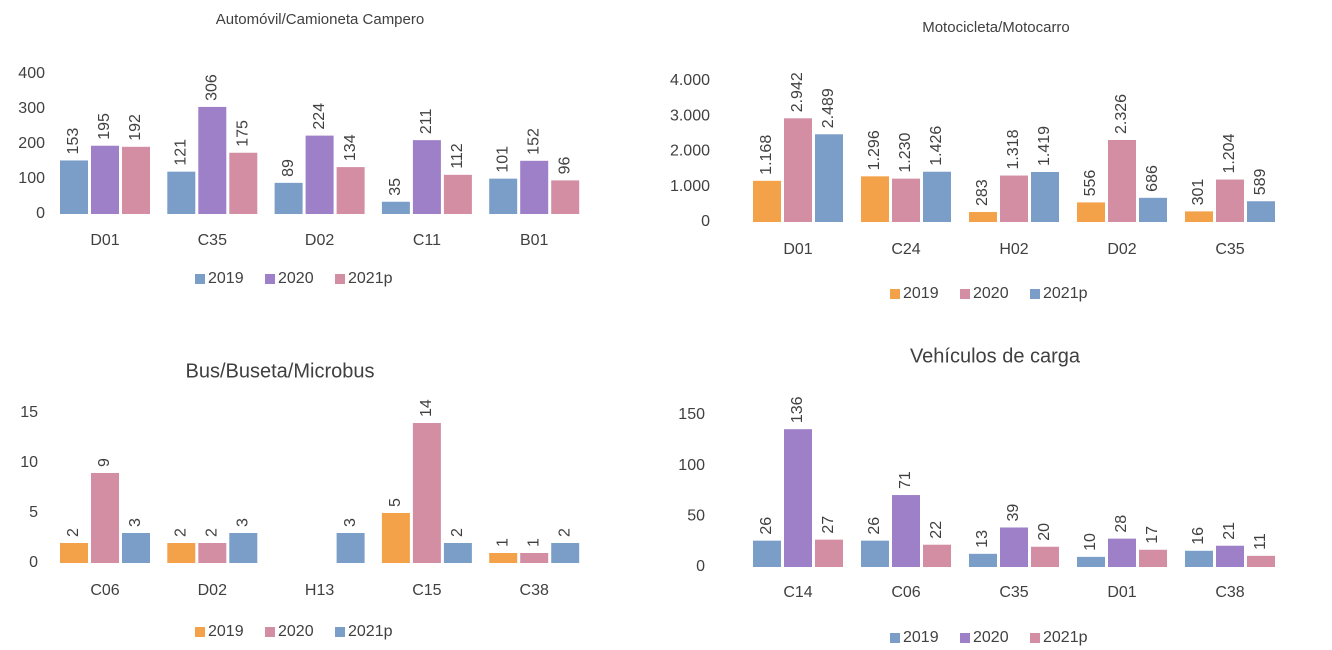 This screenshot has width=1332, height=650. What do you see at coordinates (797, 92) in the screenshot?
I see `data-label: 2.942` at bounding box center [797, 92].